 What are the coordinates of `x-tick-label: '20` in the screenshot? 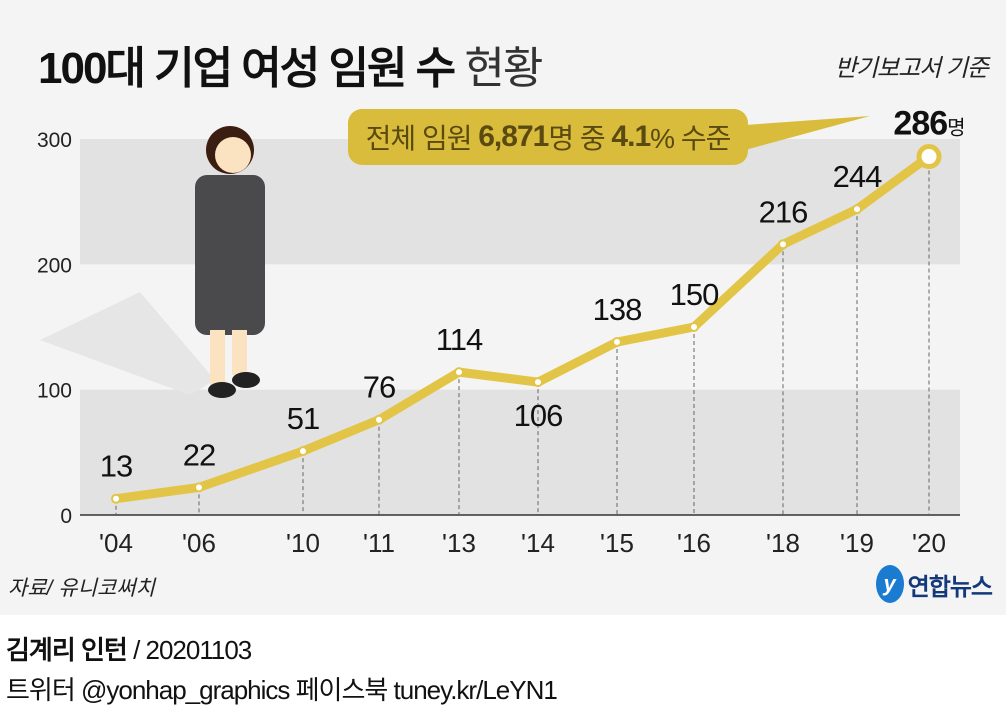 It's located at (929, 543).